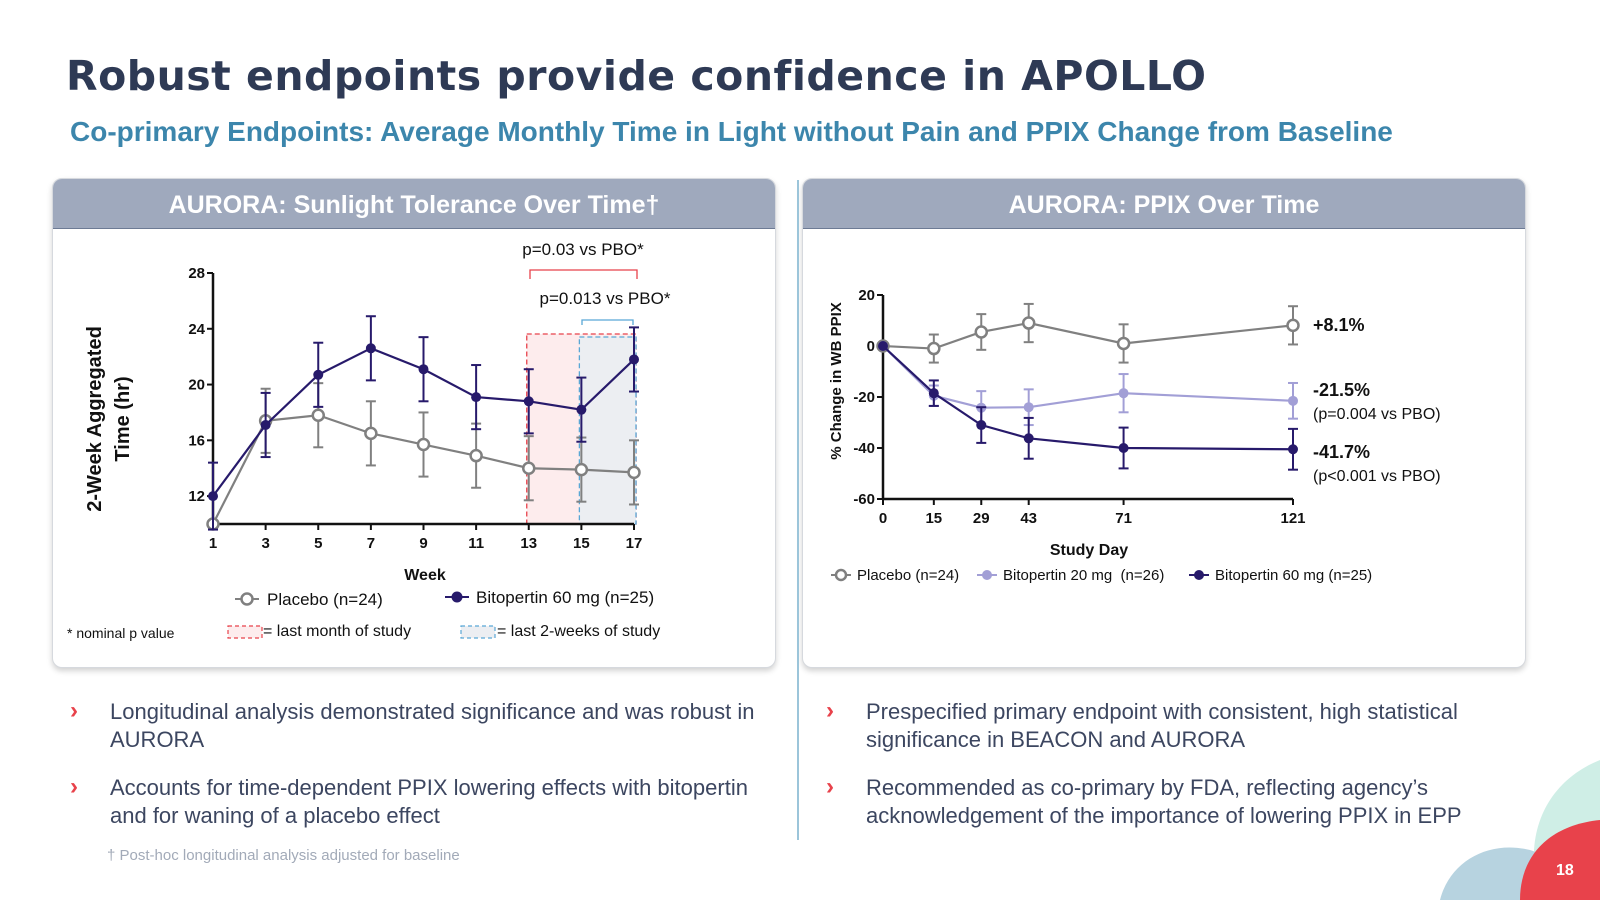 The height and width of the screenshot is (900, 1600). What do you see at coordinates (196, 385) in the screenshot?
I see `y-tick-label: 20` at bounding box center [196, 385].